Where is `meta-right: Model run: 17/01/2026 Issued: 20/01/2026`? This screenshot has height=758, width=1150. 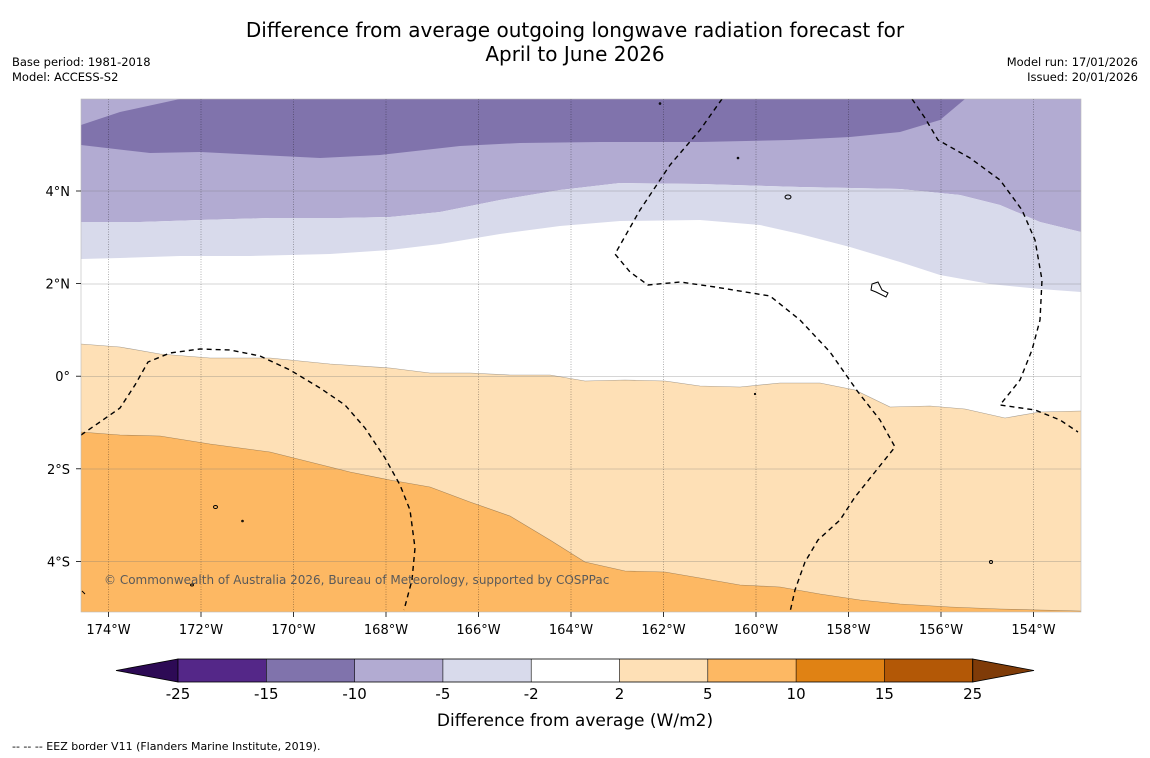
meta-right: Model run: 17/01/2026 Issued: 20/01/2026 is located at coordinates (1072, 70).